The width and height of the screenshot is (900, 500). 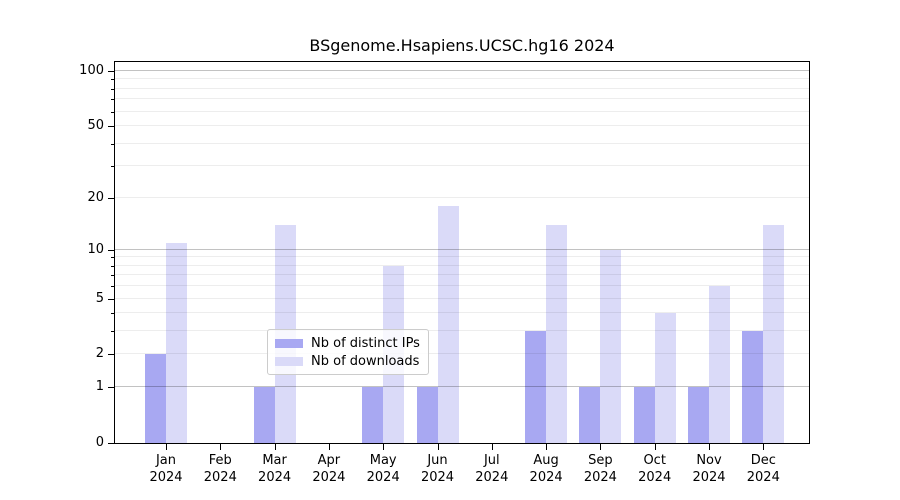 I want to click on legend-swatch-distinct-ips, so click(x=289, y=343).